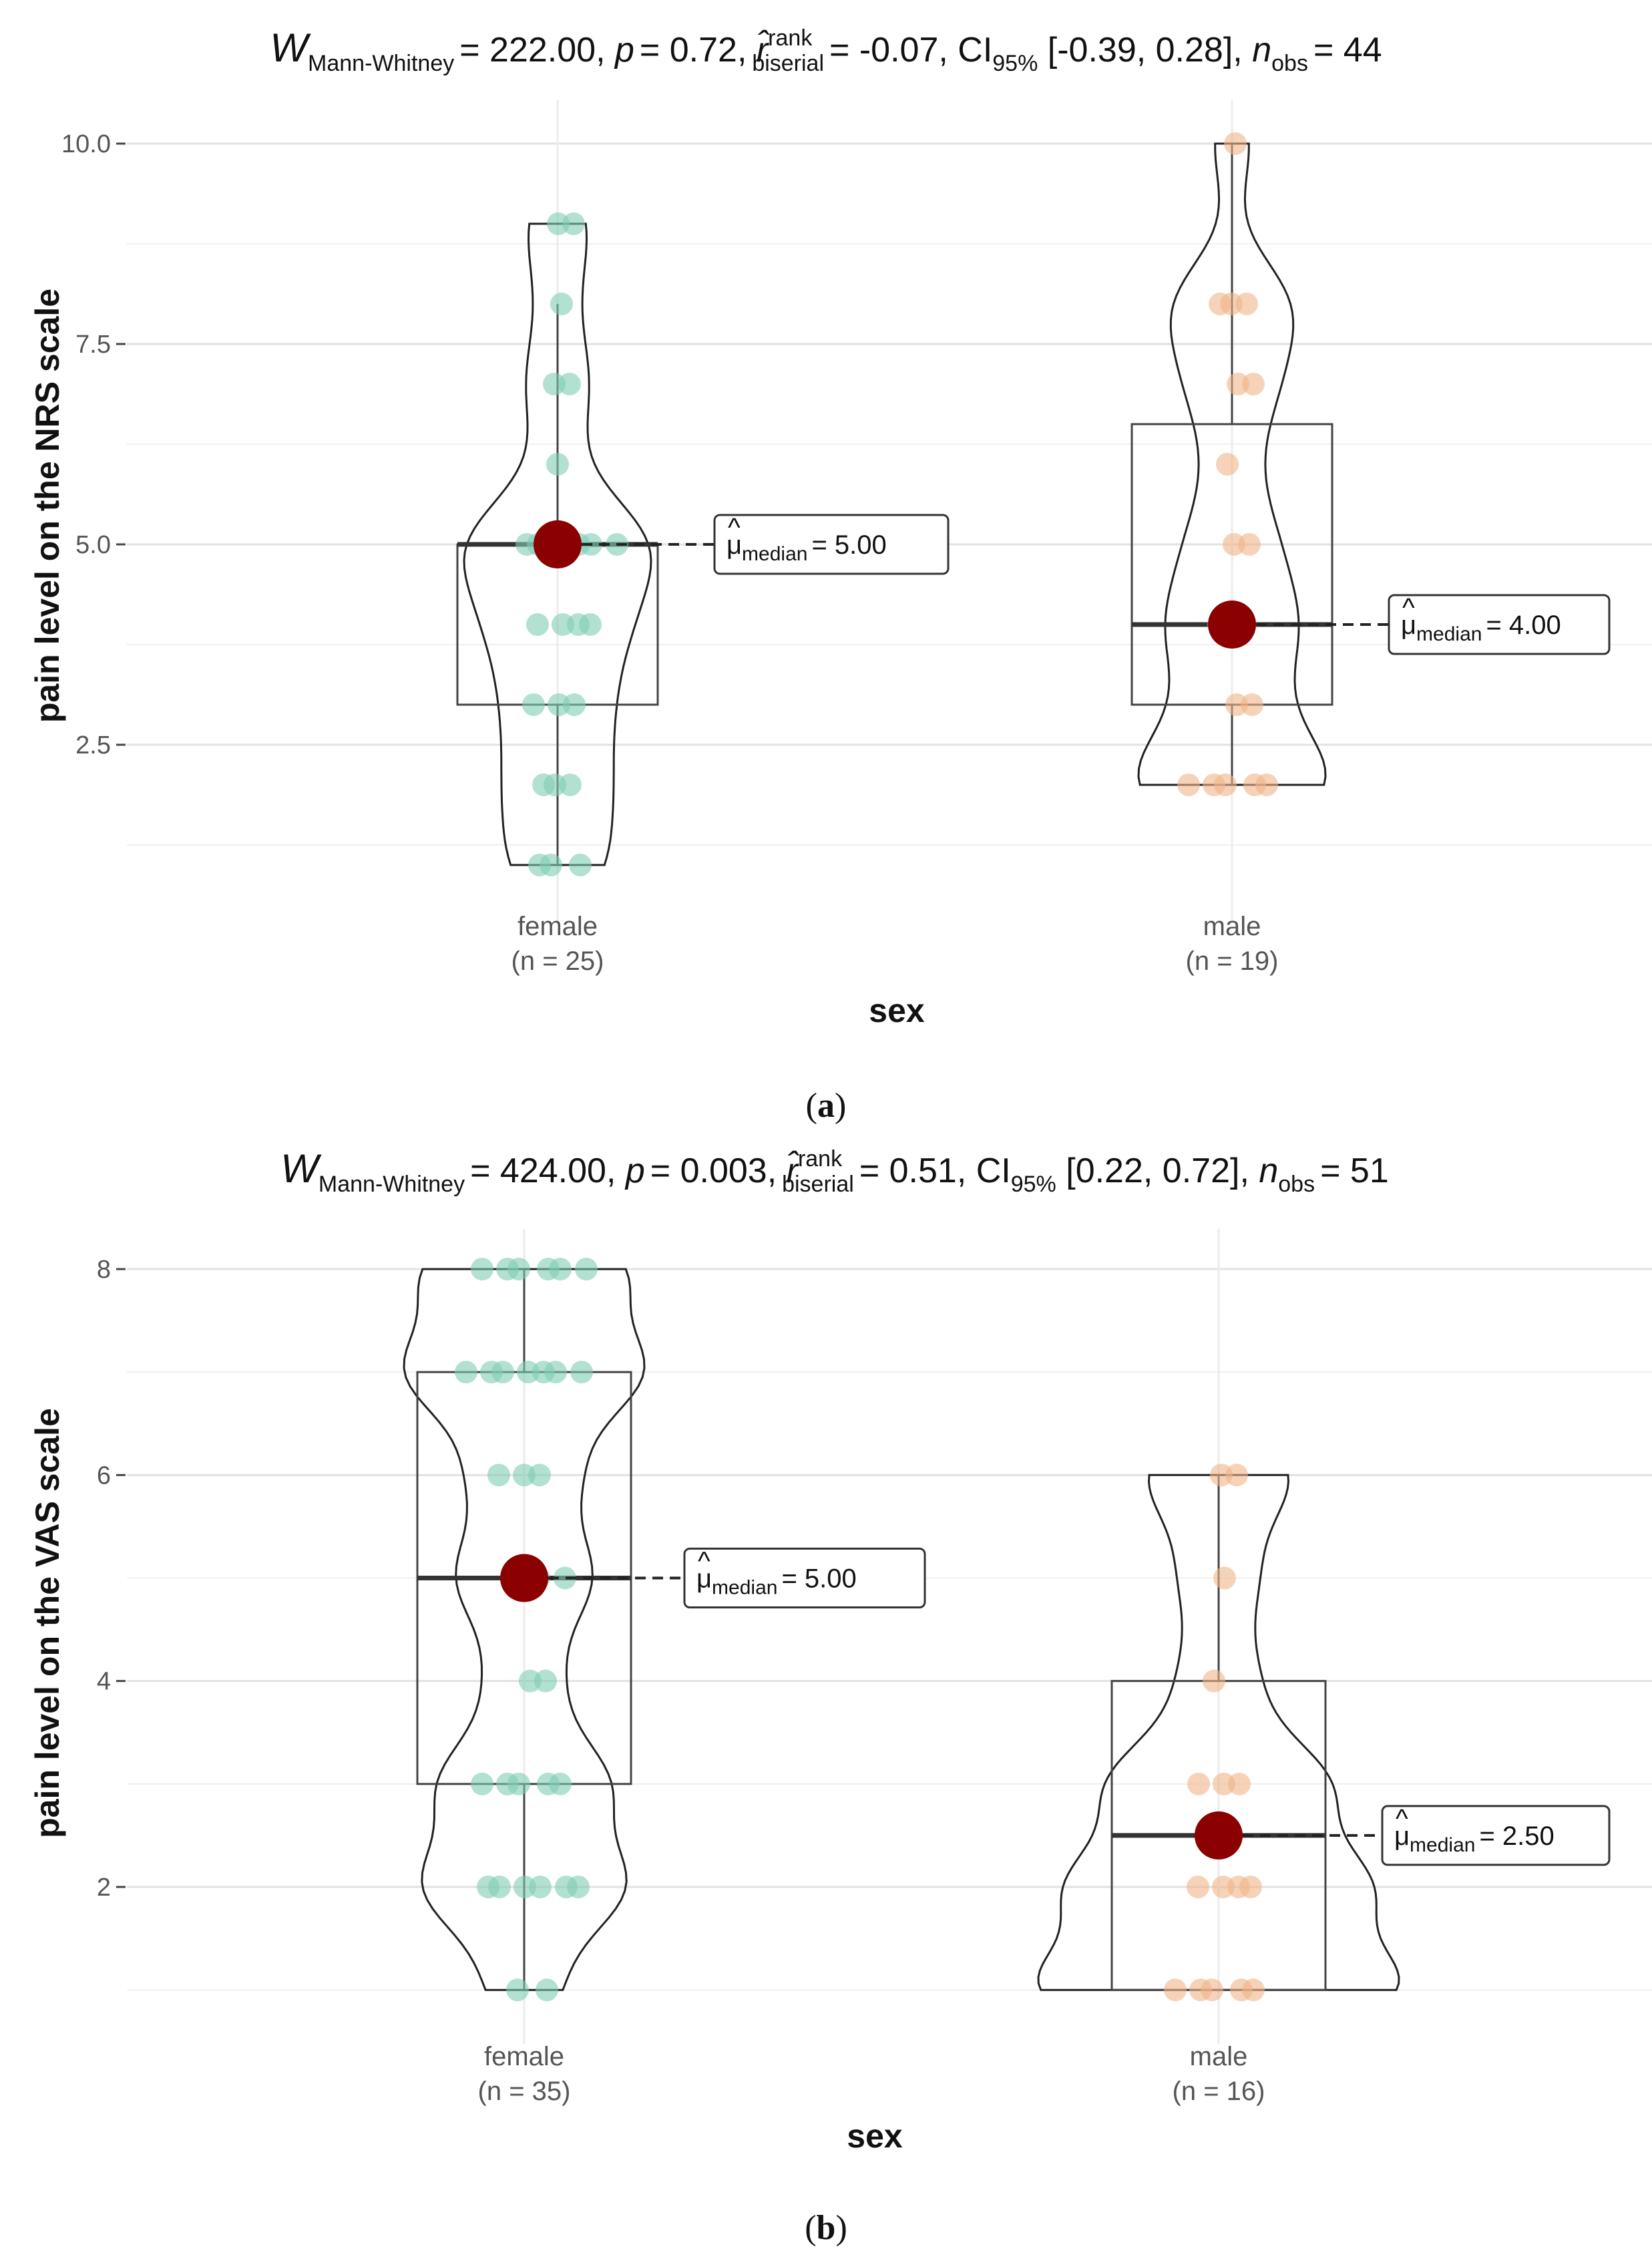 The image size is (1652, 2265). What do you see at coordinates (47, 1623) in the screenshot?
I see `panel-b-y-axis-label: pain level on the VAS scale` at bounding box center [47, 1623].